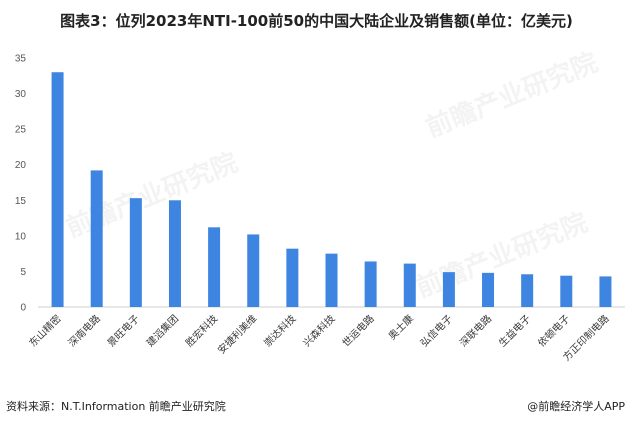 The image size is (633, 426). What do you see at coordinates (576, 406) in the screenshot?
I see `credit-note: @前瞻经济学人APP` at bounding box center [576, 406].